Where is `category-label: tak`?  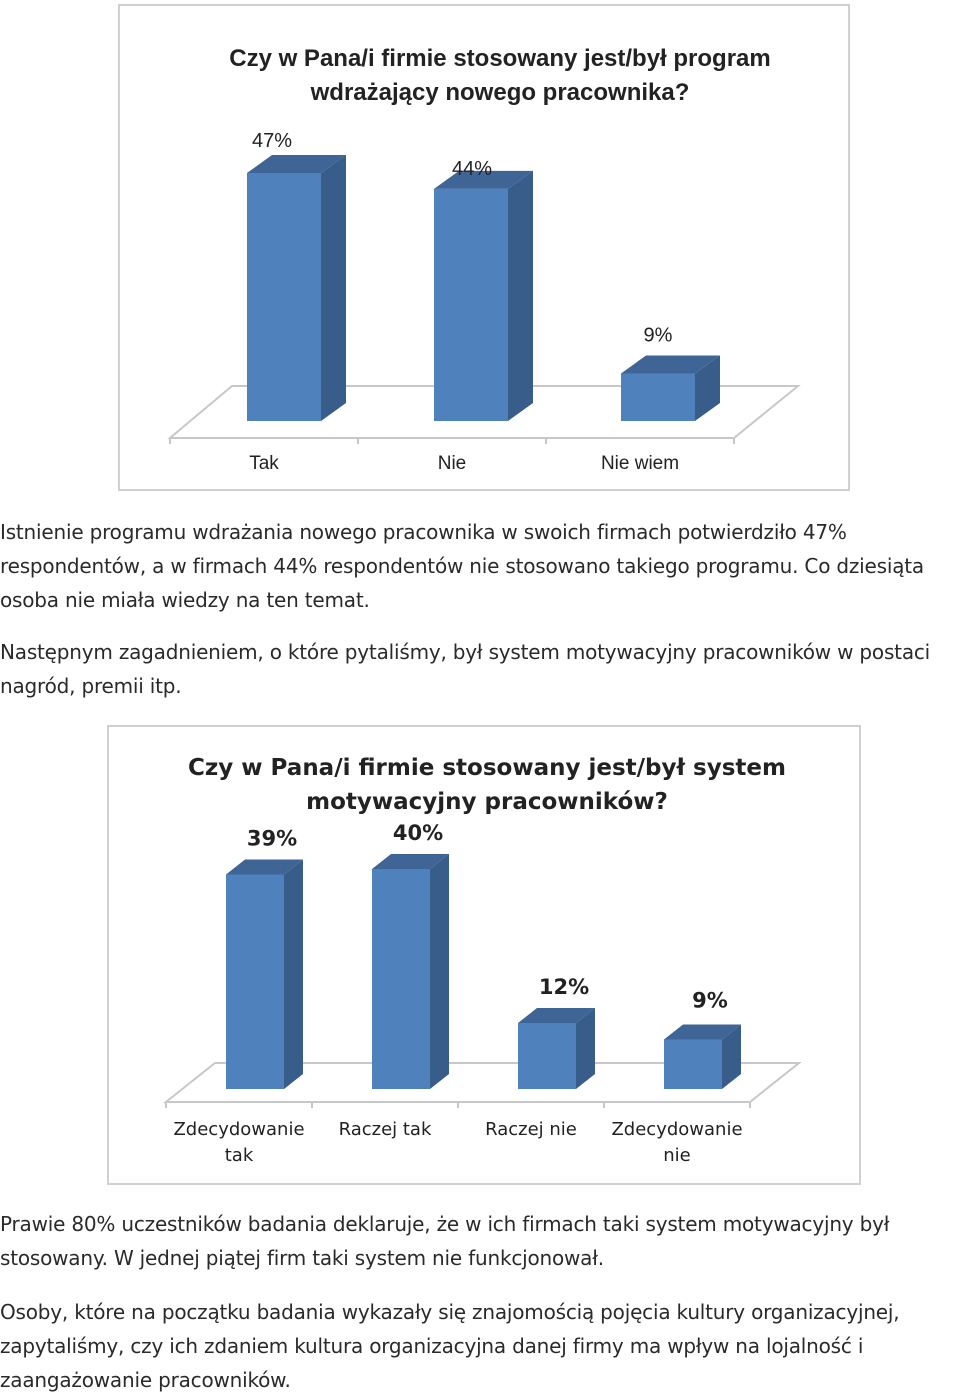 category-label: tak is located at coordinates (239, 1155).